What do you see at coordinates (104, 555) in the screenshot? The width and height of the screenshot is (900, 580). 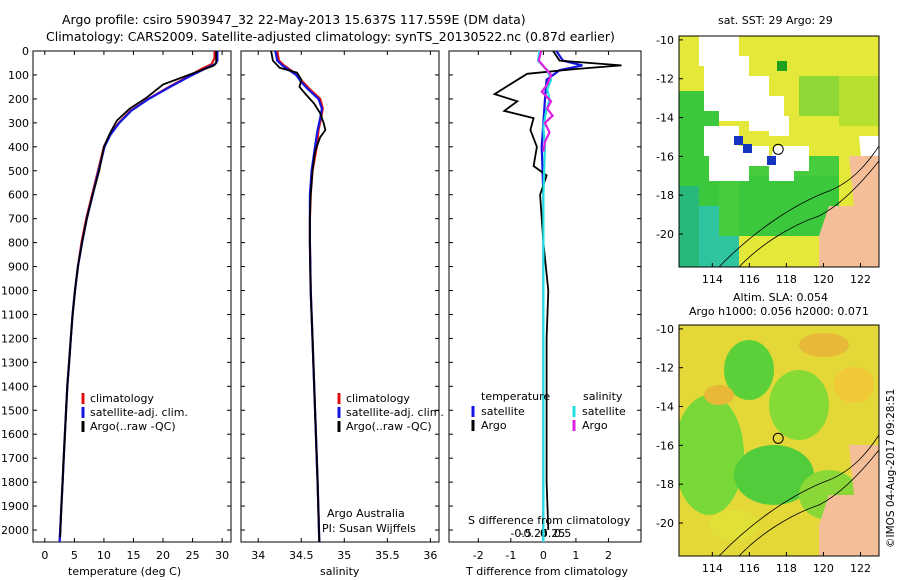 I see `x-tick-label: 10` at bounding box center [104, 555].